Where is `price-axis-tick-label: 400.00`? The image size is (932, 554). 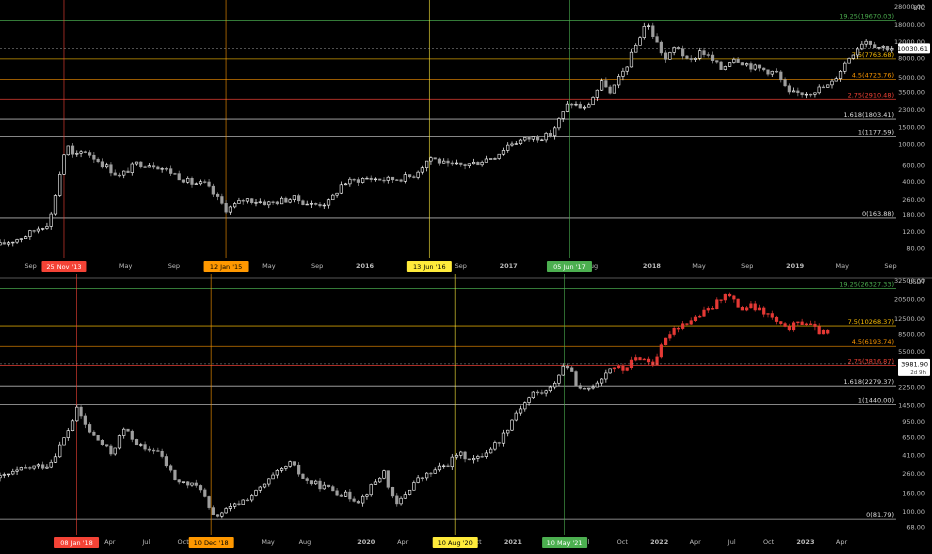 price-axis-tick-label: 400.00 is located at coordinates (913, 182).